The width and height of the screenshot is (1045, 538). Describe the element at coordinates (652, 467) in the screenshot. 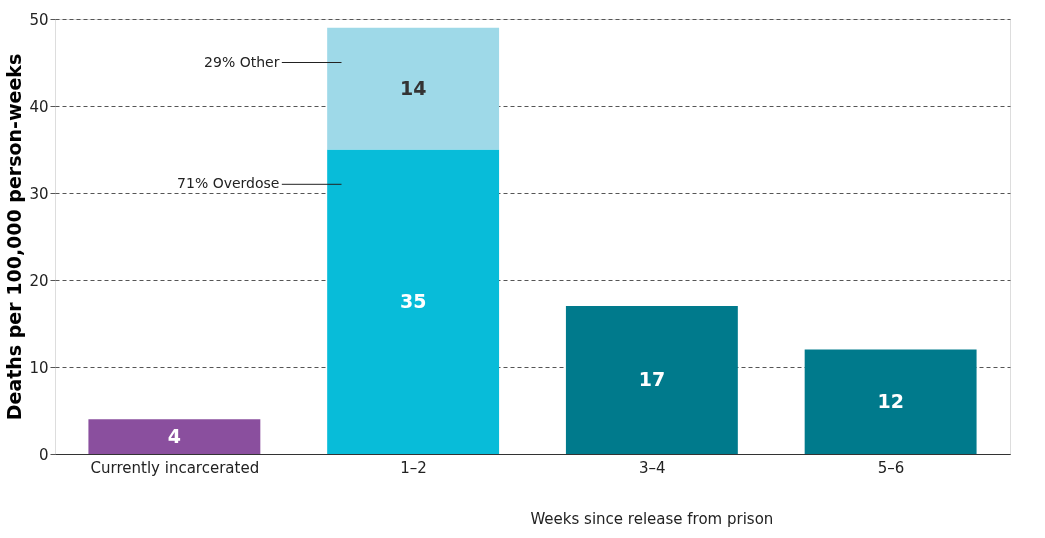

I see `x-tick-label: 3–4` at that location.